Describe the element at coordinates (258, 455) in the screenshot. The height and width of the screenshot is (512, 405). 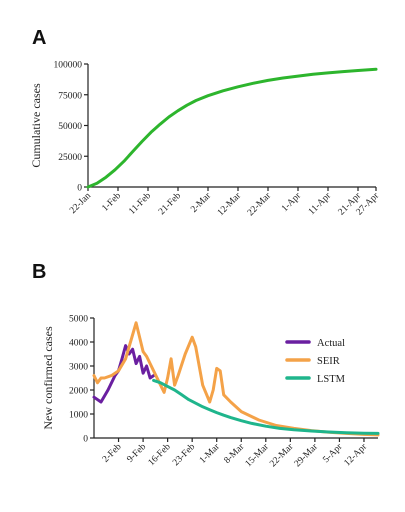
I see `panel-b-x-tick-label: 15-Mar` at that location.